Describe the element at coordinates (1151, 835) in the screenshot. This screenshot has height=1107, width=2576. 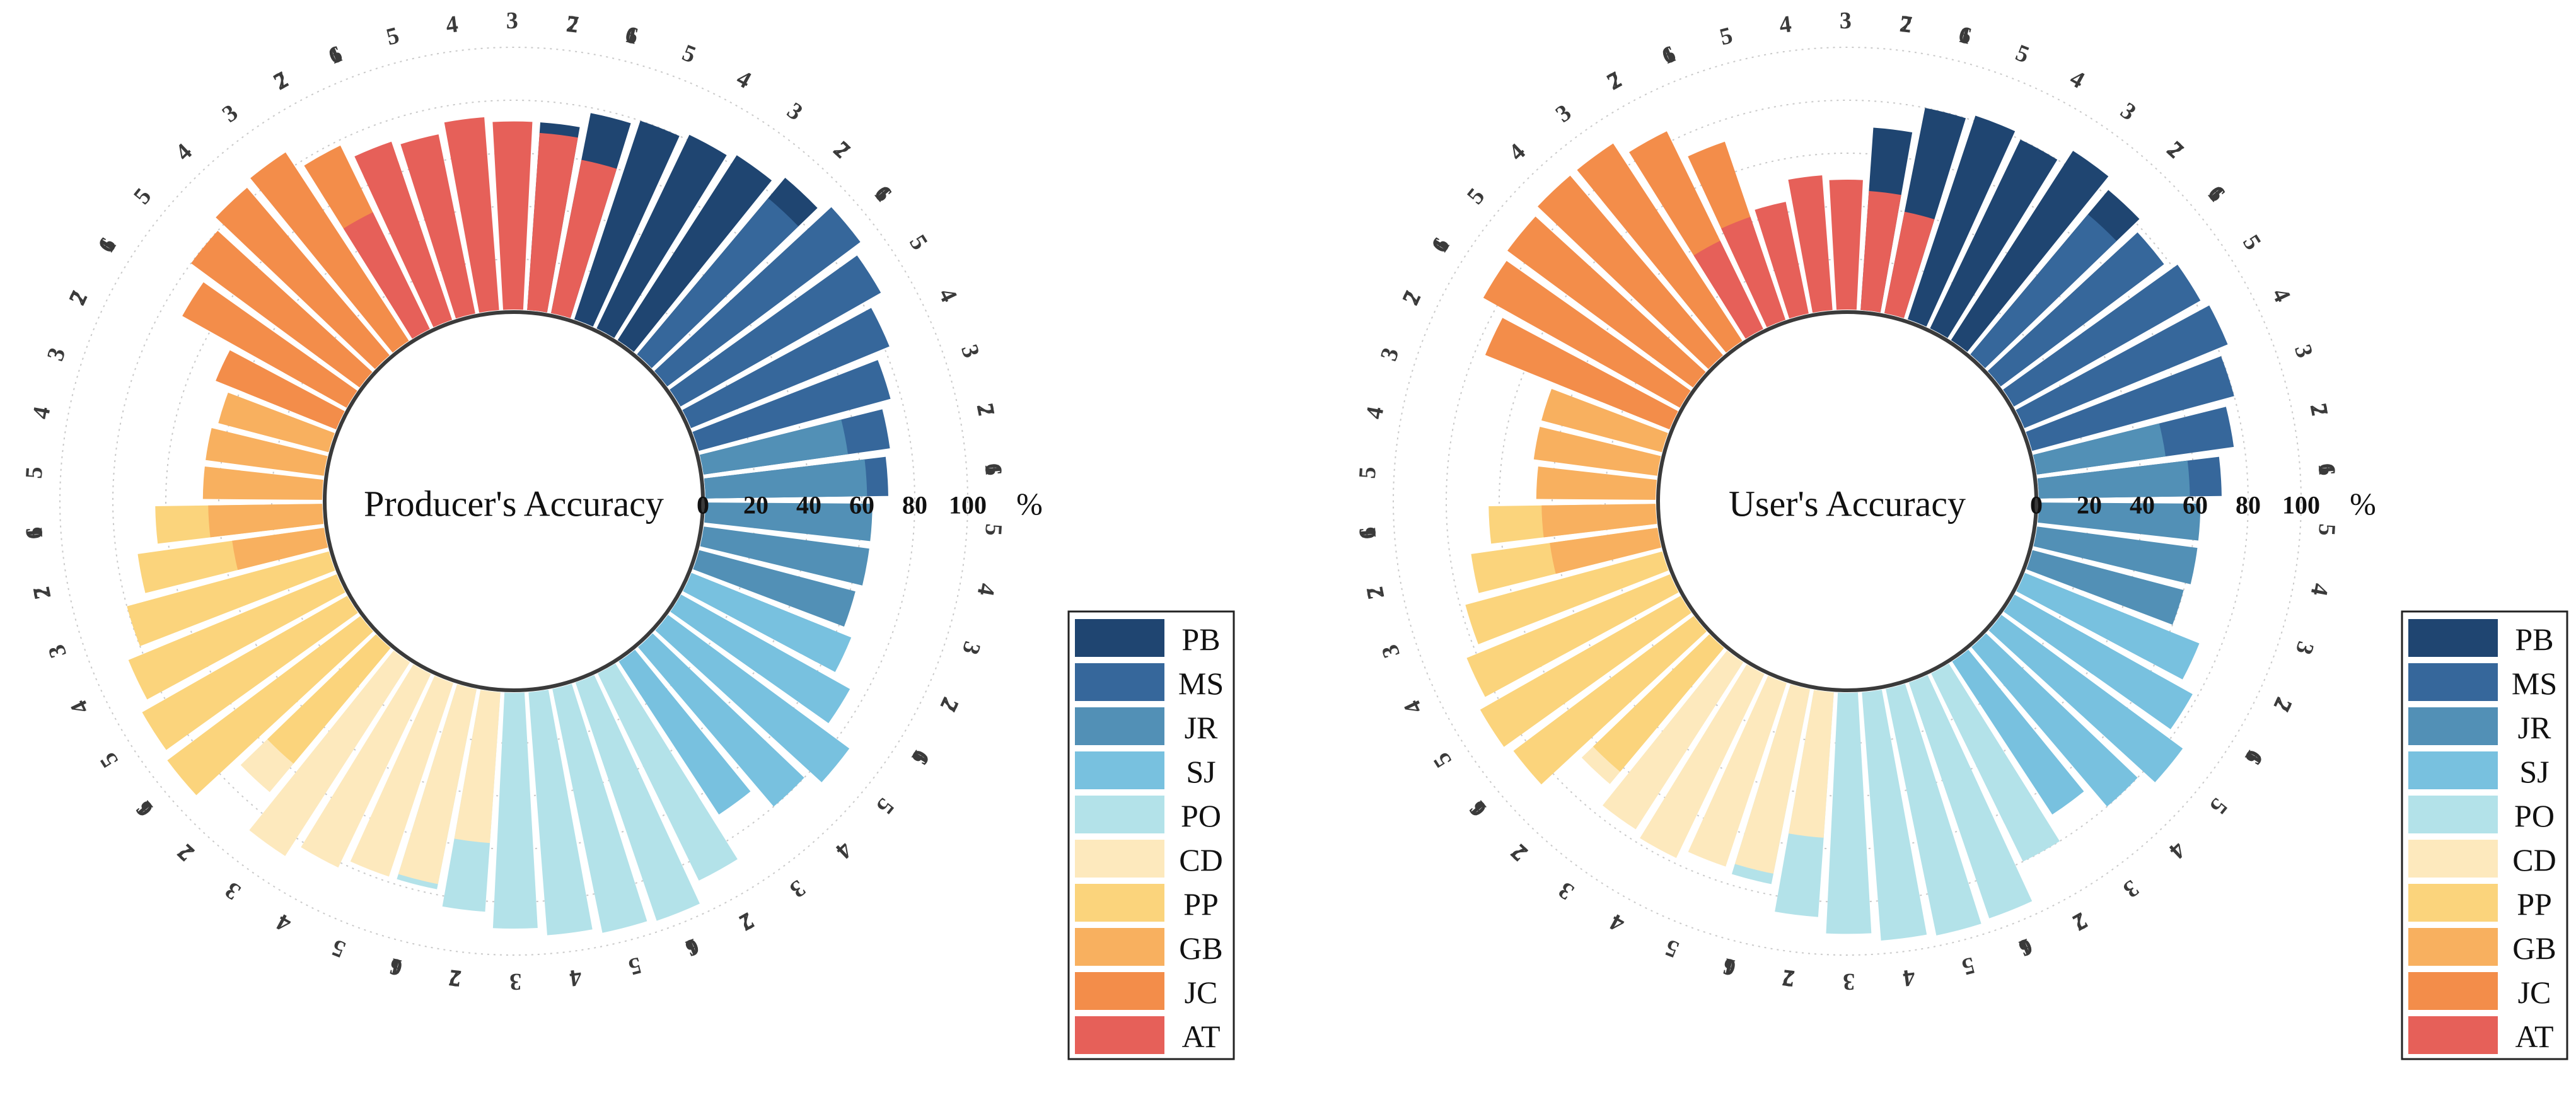
I see `legend-producers: PB MS JR SJ PO CD PP GB JC AT` at that location.